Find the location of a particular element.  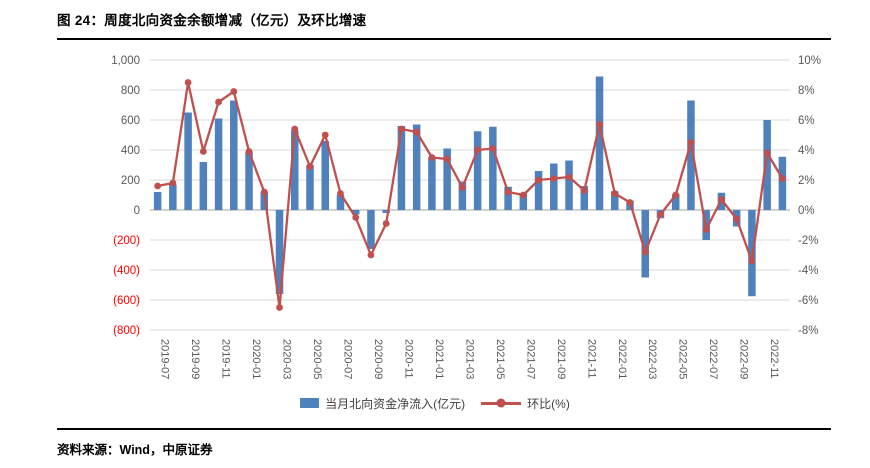

legend-label-line: 环比(%) is located at coordinates (548, 403).